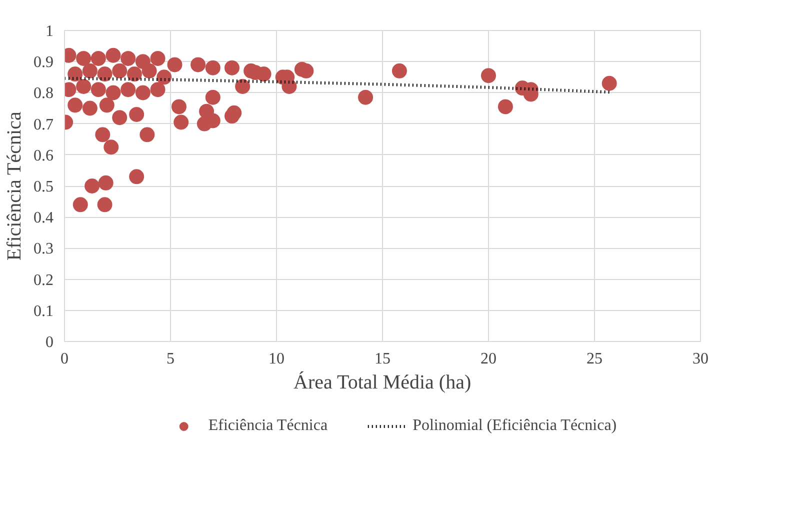  Describe the element at coordinates (700, 359) in the screenshot. I see `x-tick-label: 30` at that location.